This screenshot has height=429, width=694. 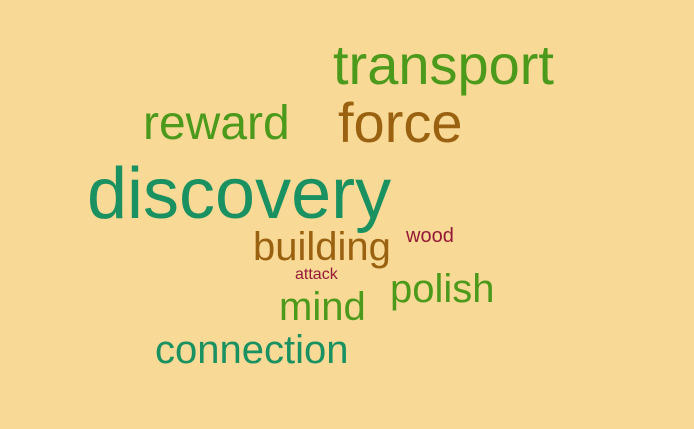 What do you see at coordinates (443, 64) in the screenshot?
I see `word-transport: transport` at bounding box center [443, 64].